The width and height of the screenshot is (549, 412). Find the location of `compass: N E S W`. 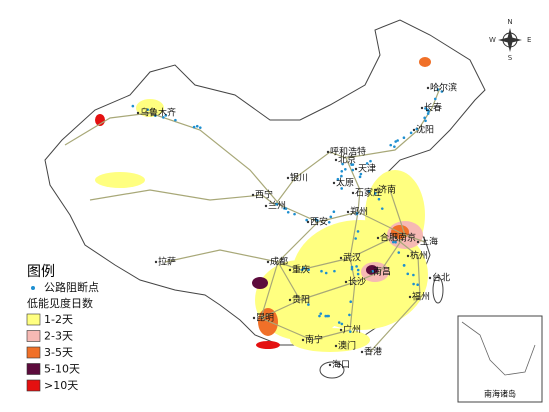

compass: N E S W is located at coordinates (510, 40).